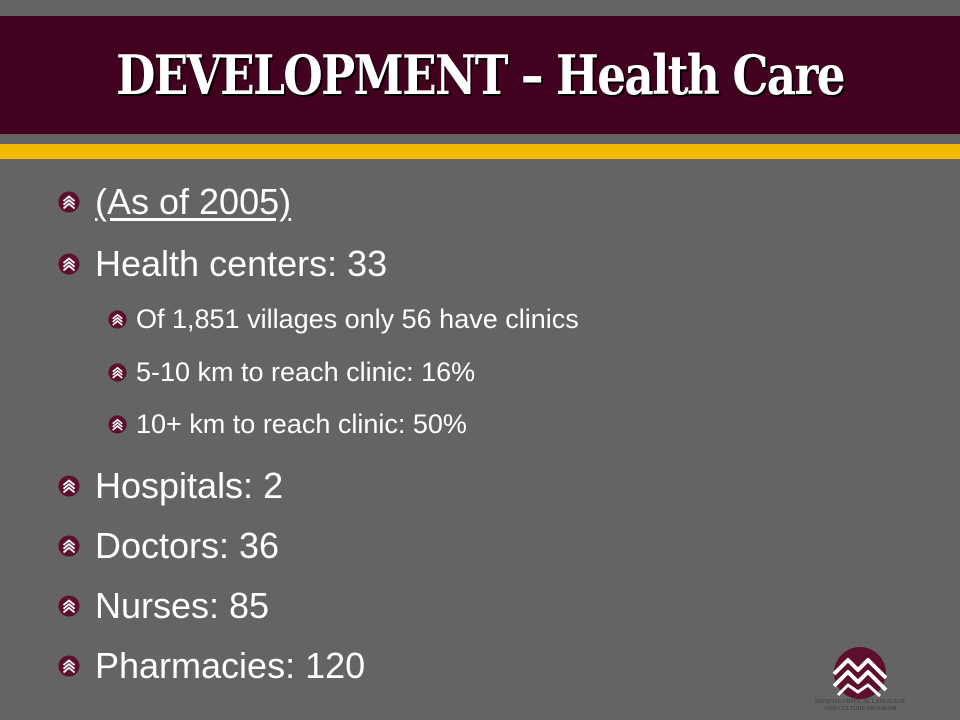 The width and height of the screenshot is (960, 720). I want to click on bullet-text: Doctors: 36, so click(187, 545).